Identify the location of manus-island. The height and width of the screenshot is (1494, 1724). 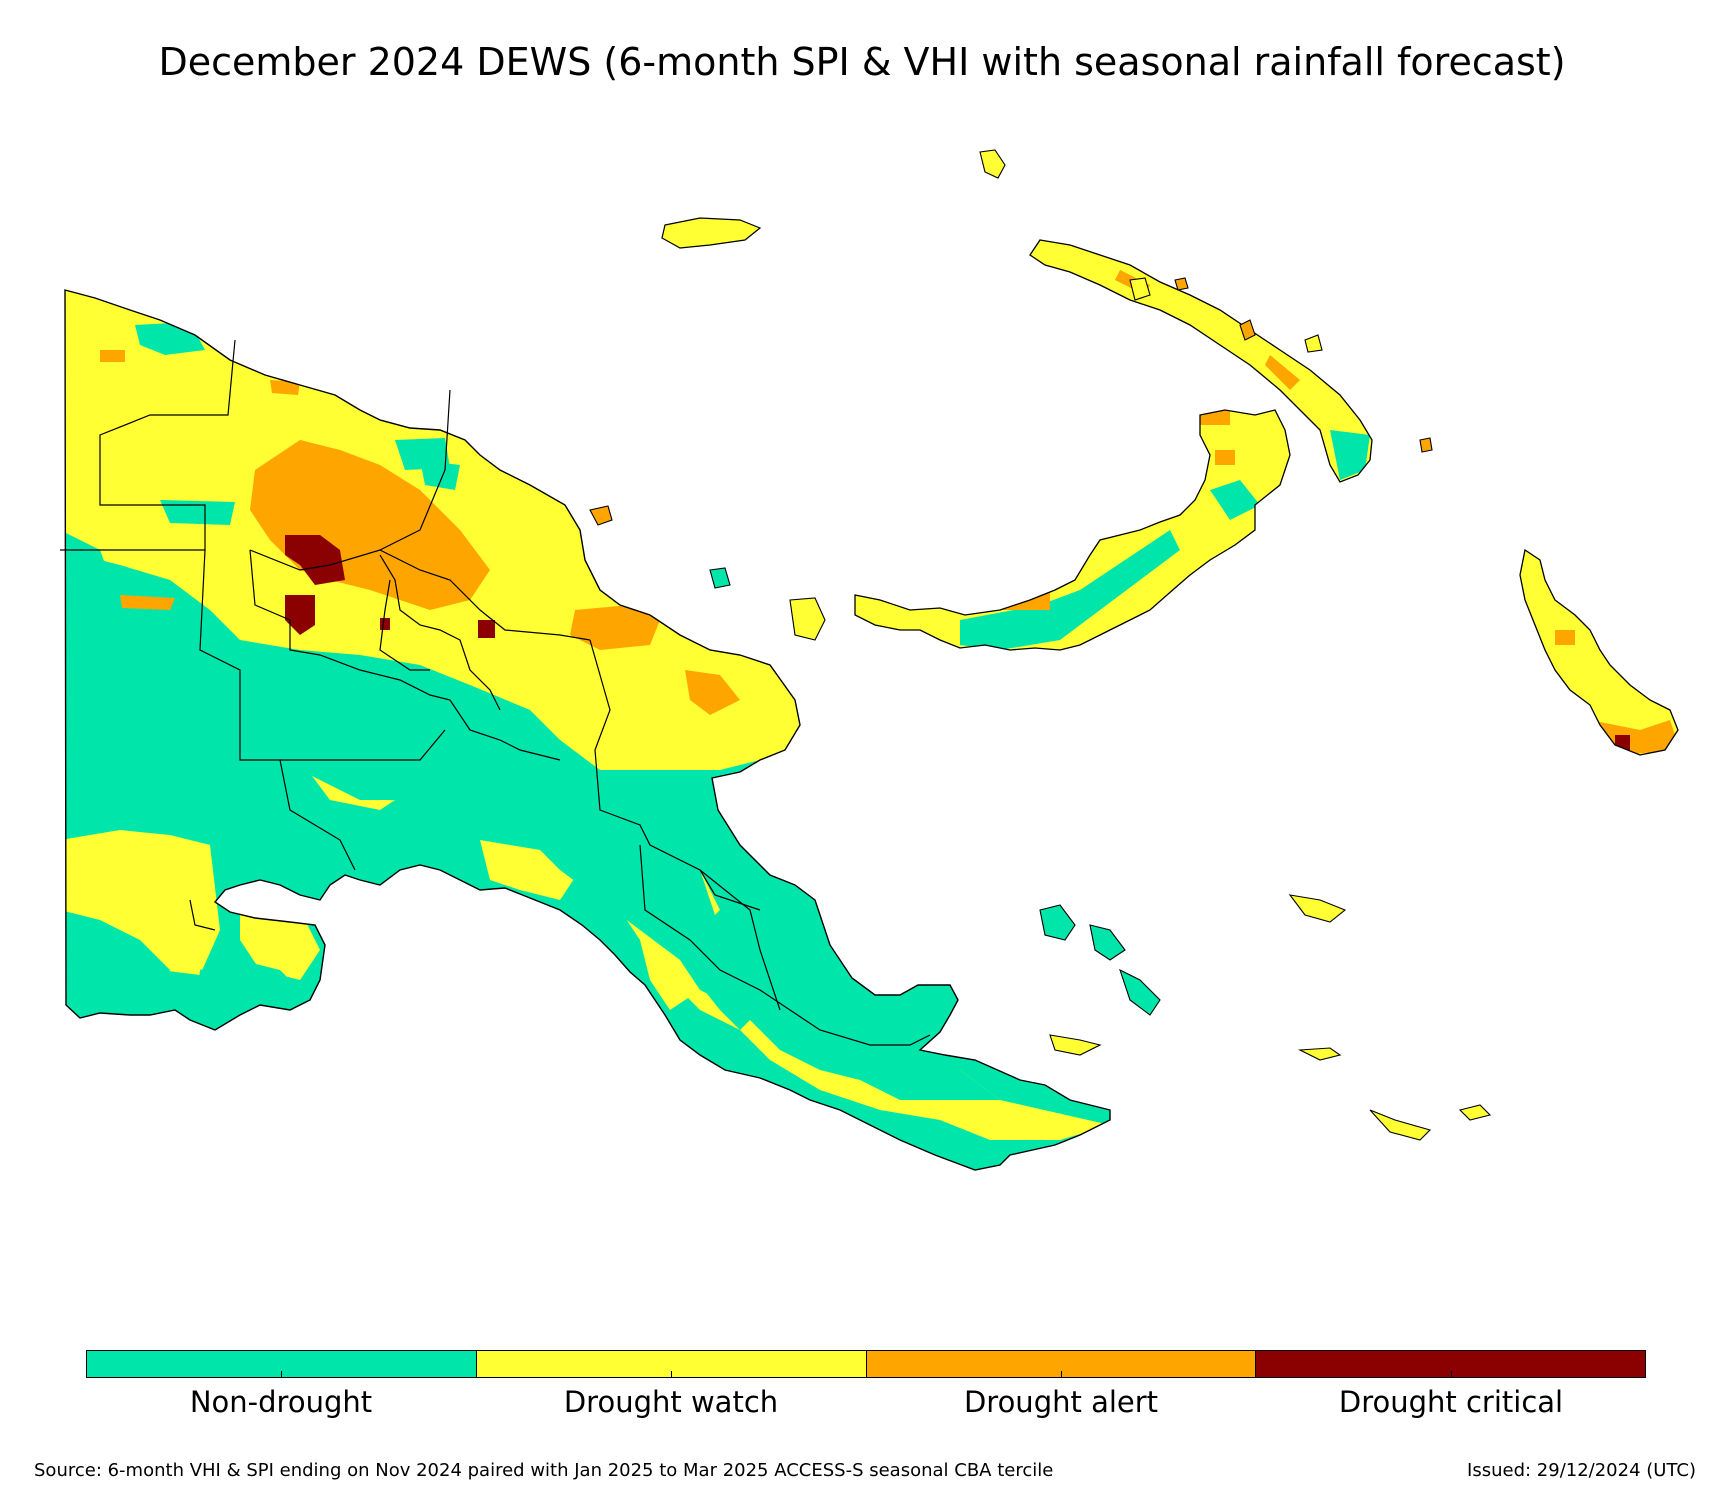
(711, 233).